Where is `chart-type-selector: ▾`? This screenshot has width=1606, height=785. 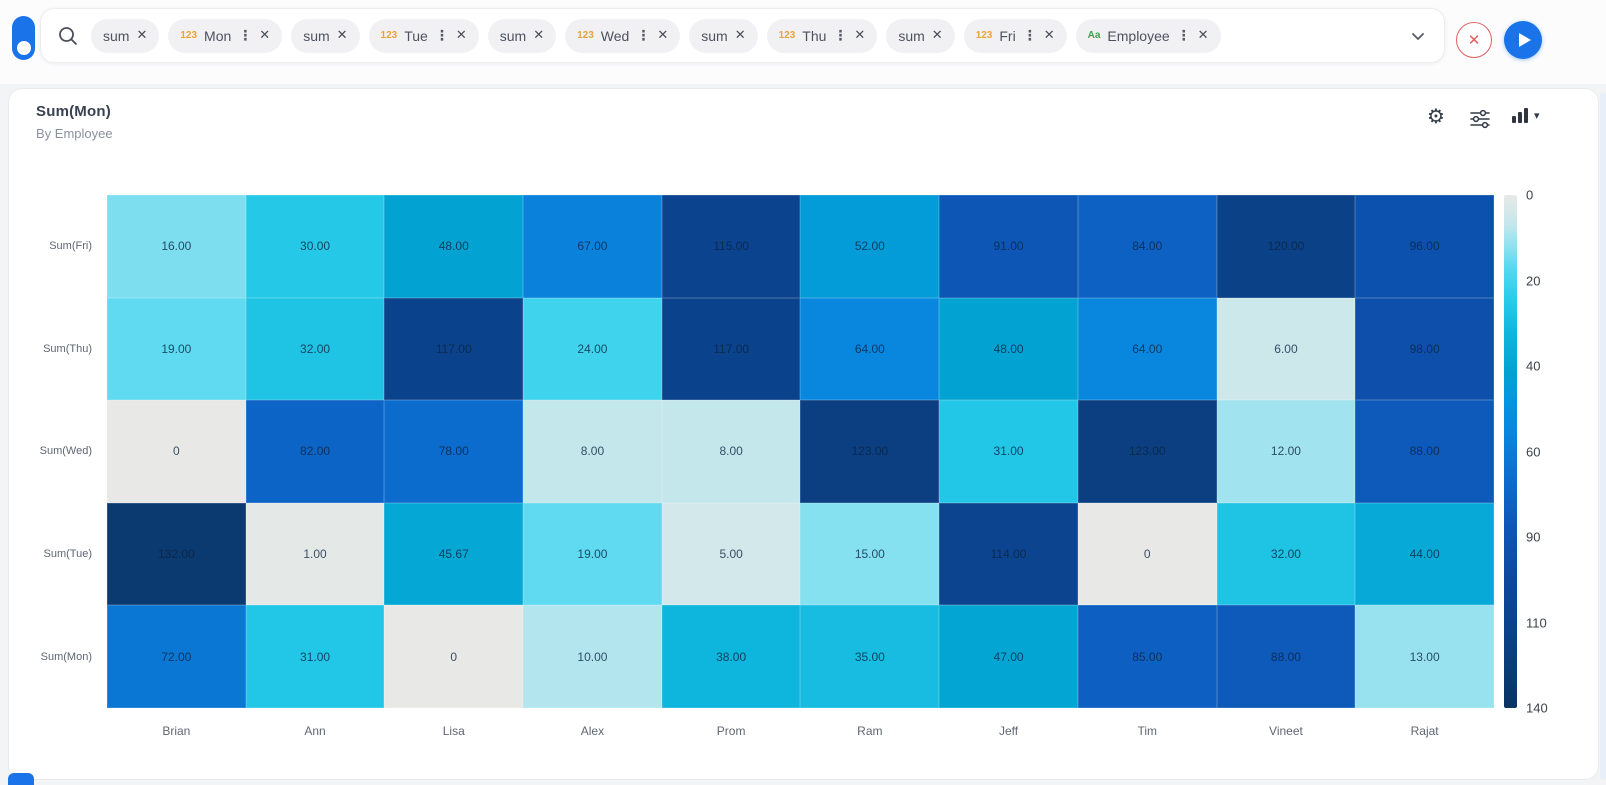 chart-type-selector: ▾ is located at coordinates (1530, 115).